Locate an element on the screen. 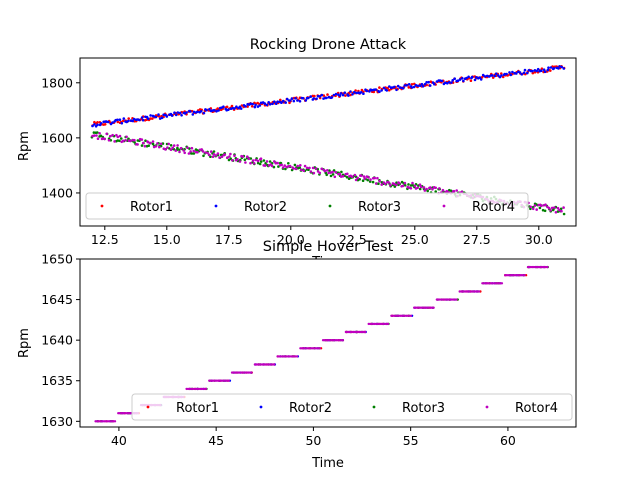  y-tick-label: 1650 is located at coordinates (57, 259).